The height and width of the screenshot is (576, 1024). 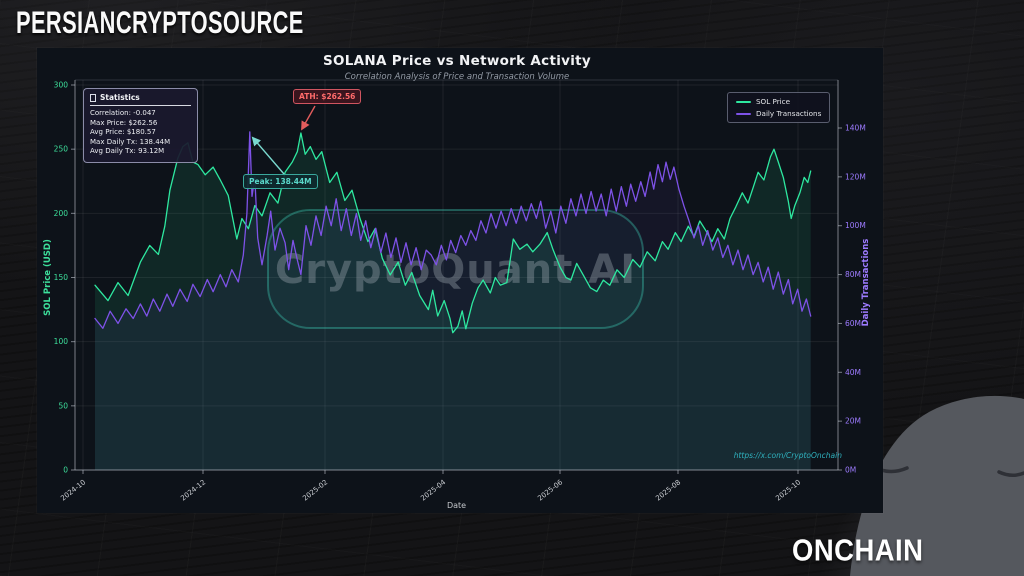 I want to click on y-left-tick-label: 150, so click(x=61, y=277).